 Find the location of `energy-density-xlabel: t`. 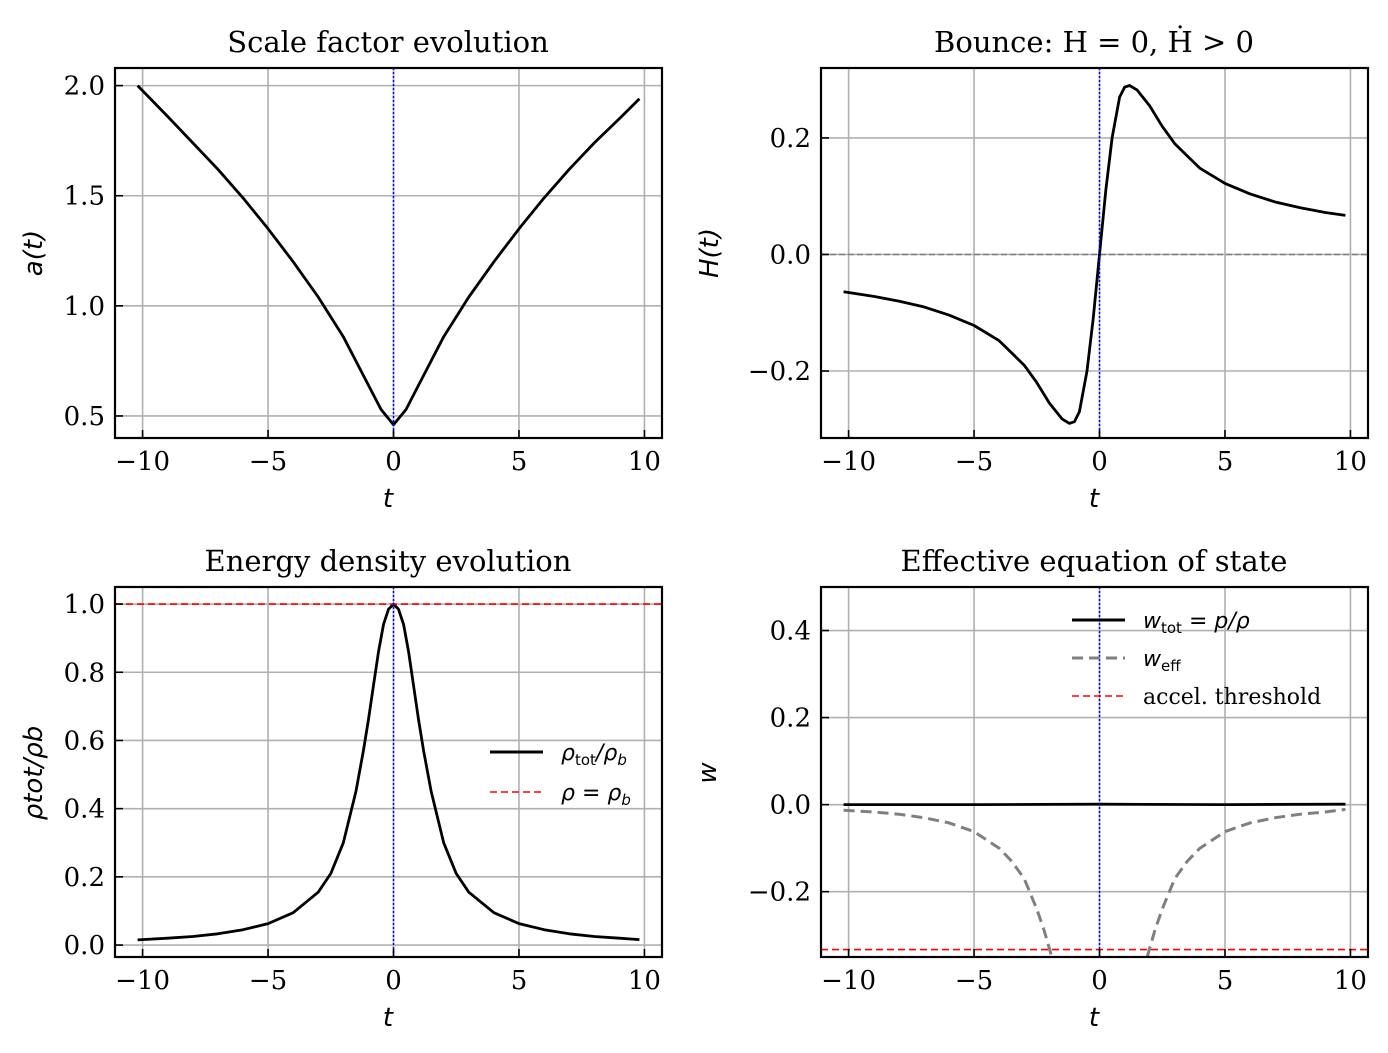

energy-density-xlabel: t is located at coordinates (388, 1018).